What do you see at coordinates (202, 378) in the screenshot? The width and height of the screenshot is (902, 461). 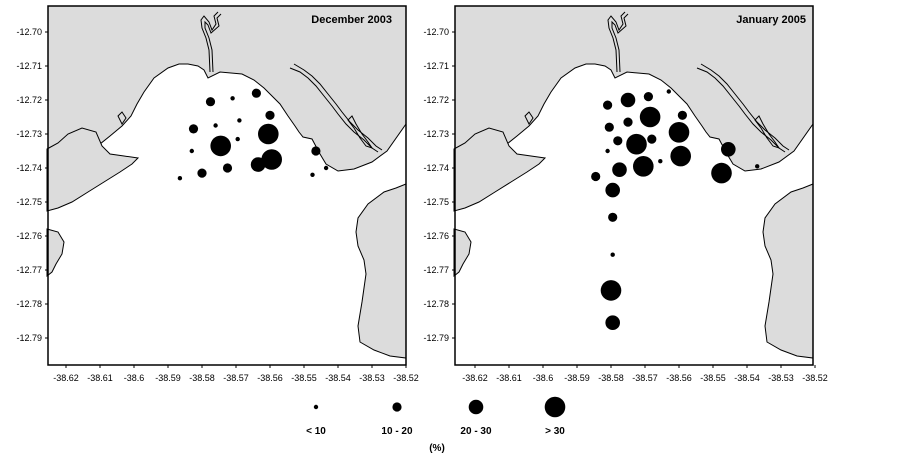 I see `x-tick-label: -38.58` at bounding box center [202, 378].